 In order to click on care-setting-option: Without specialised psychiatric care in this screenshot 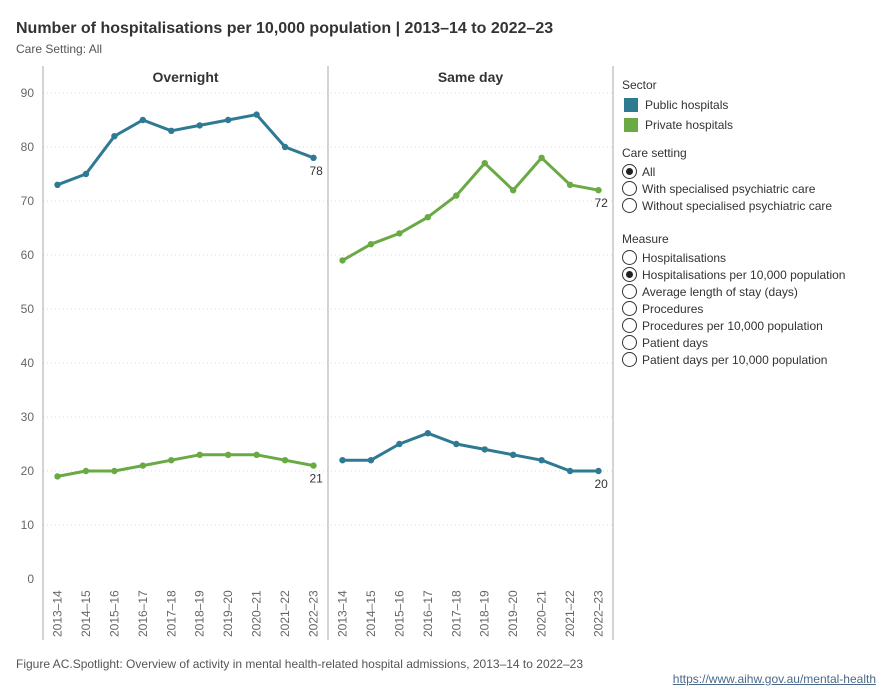, I will do `click(754, 205)`.